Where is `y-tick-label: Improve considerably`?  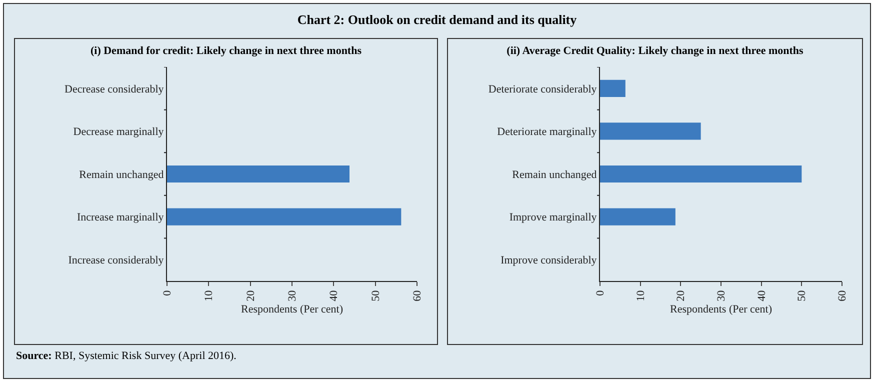 y-tick-label: Improve considerably is located at coordinates (549, 260).